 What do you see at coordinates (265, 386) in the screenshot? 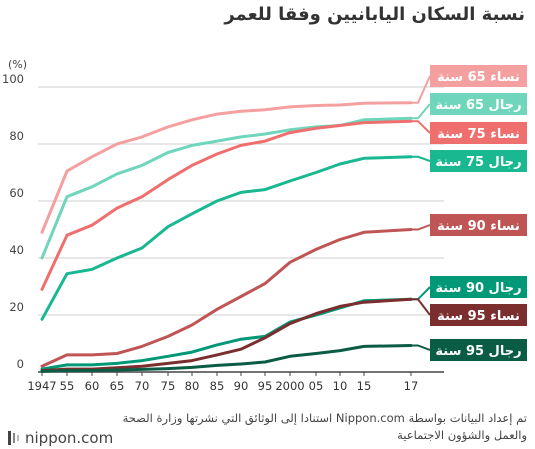
I see `x-tick-label: 95` at bounding box center [265, 386].